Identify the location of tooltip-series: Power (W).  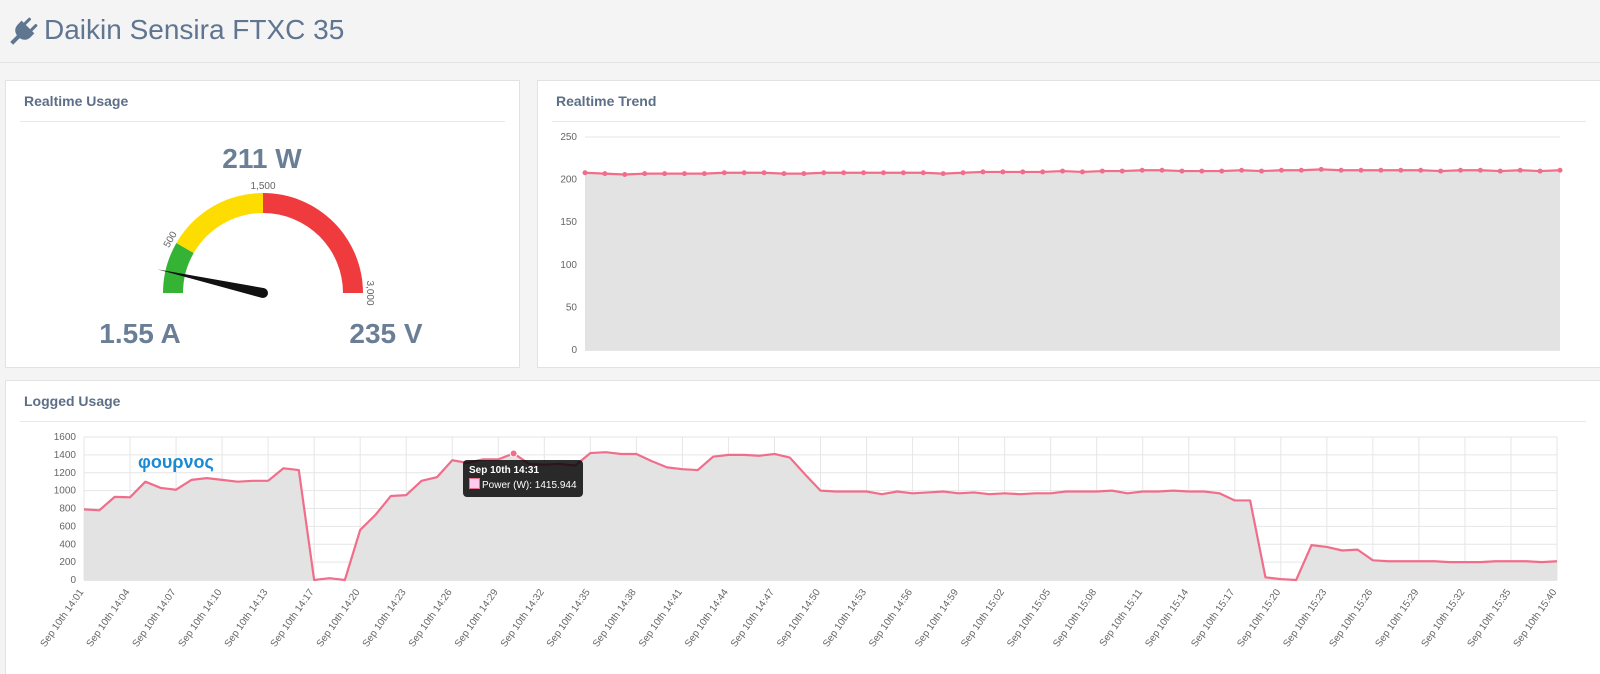
(506, 485).